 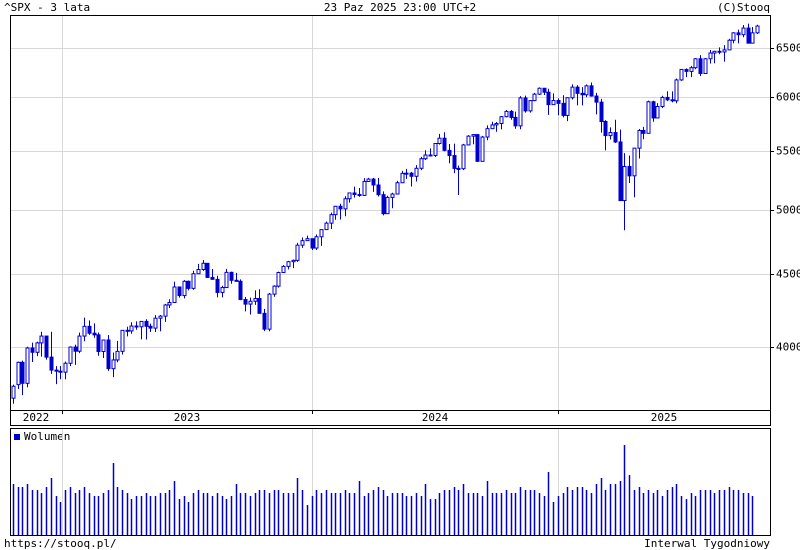 What do you see at coordinates (60, 543) in the screenshot?
I see `url: https://stooq.pl/` at bounding box center [60, 543].